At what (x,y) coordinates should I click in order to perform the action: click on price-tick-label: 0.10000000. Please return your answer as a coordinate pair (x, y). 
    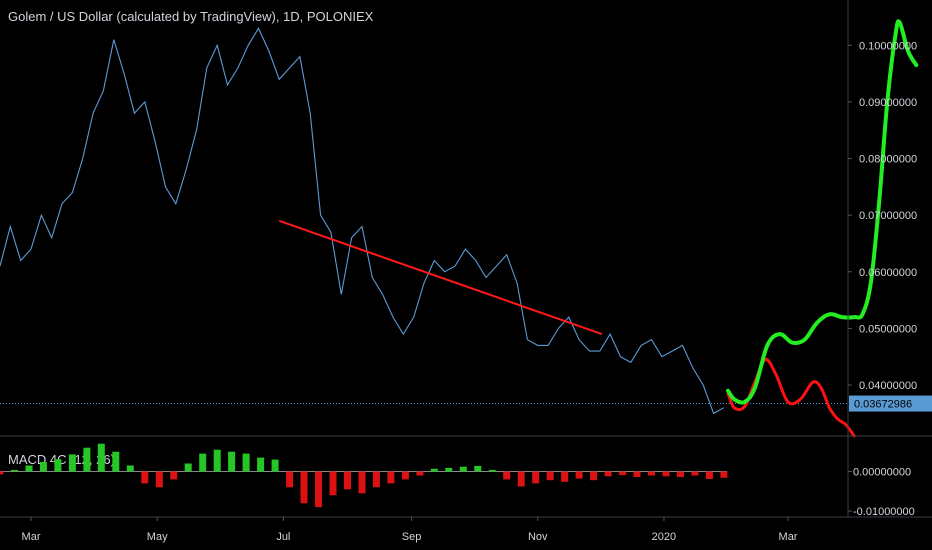
    Looking at the image, I should click on (888, 46).